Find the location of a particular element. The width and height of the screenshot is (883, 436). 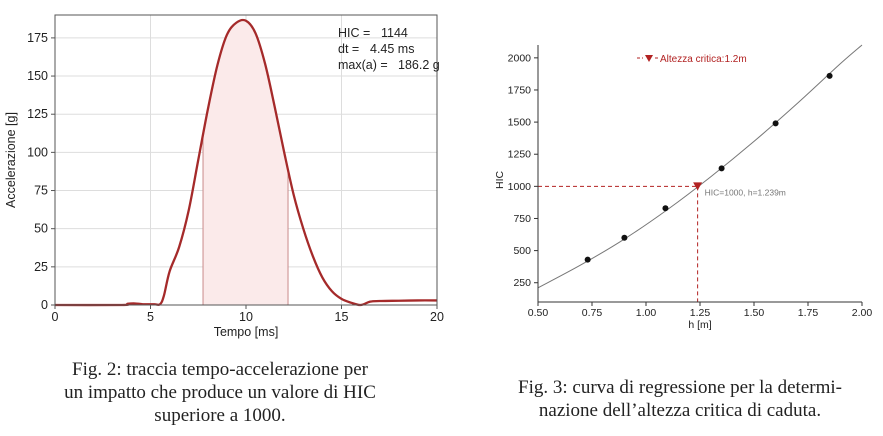

max-annotation-label: max(a) = is located at coordinates (363, 65).